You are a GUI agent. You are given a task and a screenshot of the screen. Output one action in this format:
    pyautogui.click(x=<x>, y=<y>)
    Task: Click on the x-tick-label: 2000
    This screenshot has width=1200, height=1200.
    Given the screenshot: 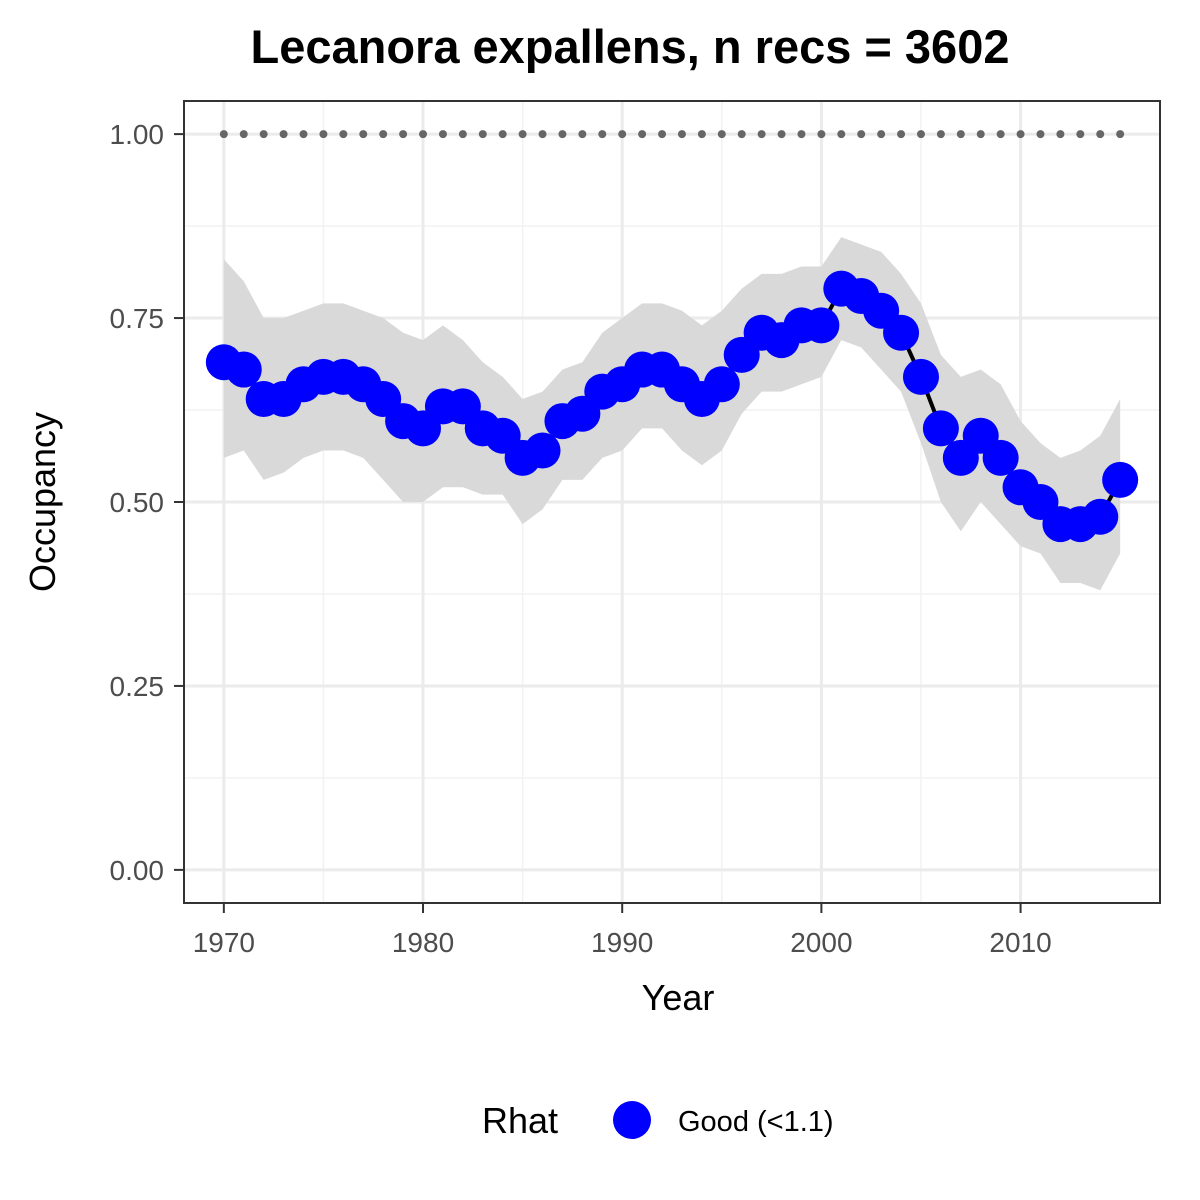 What is the action you would take?
    pyautogui.click(x=821, y=942)
    